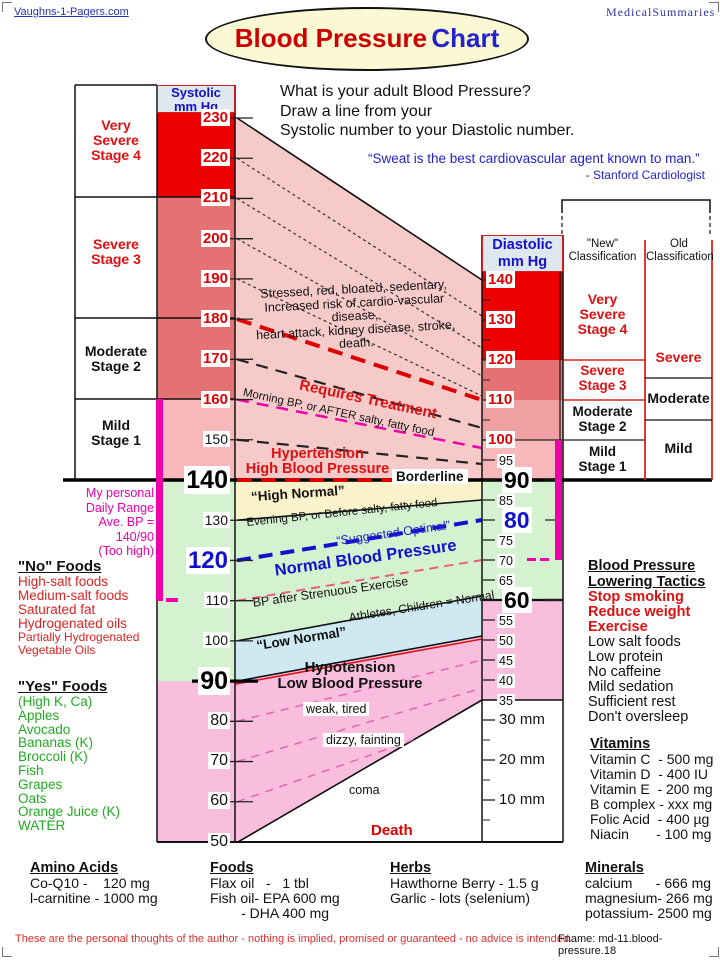  I want to click on vitamins-list-item-2: Vitamin E - 200 mg, so click(651, 789).